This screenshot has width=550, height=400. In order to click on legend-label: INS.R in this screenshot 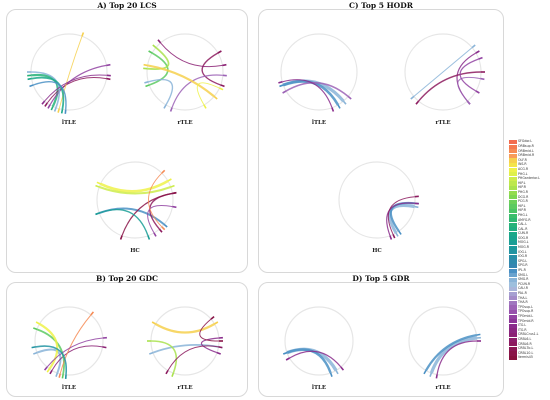, I will do `click(522, 164)`.